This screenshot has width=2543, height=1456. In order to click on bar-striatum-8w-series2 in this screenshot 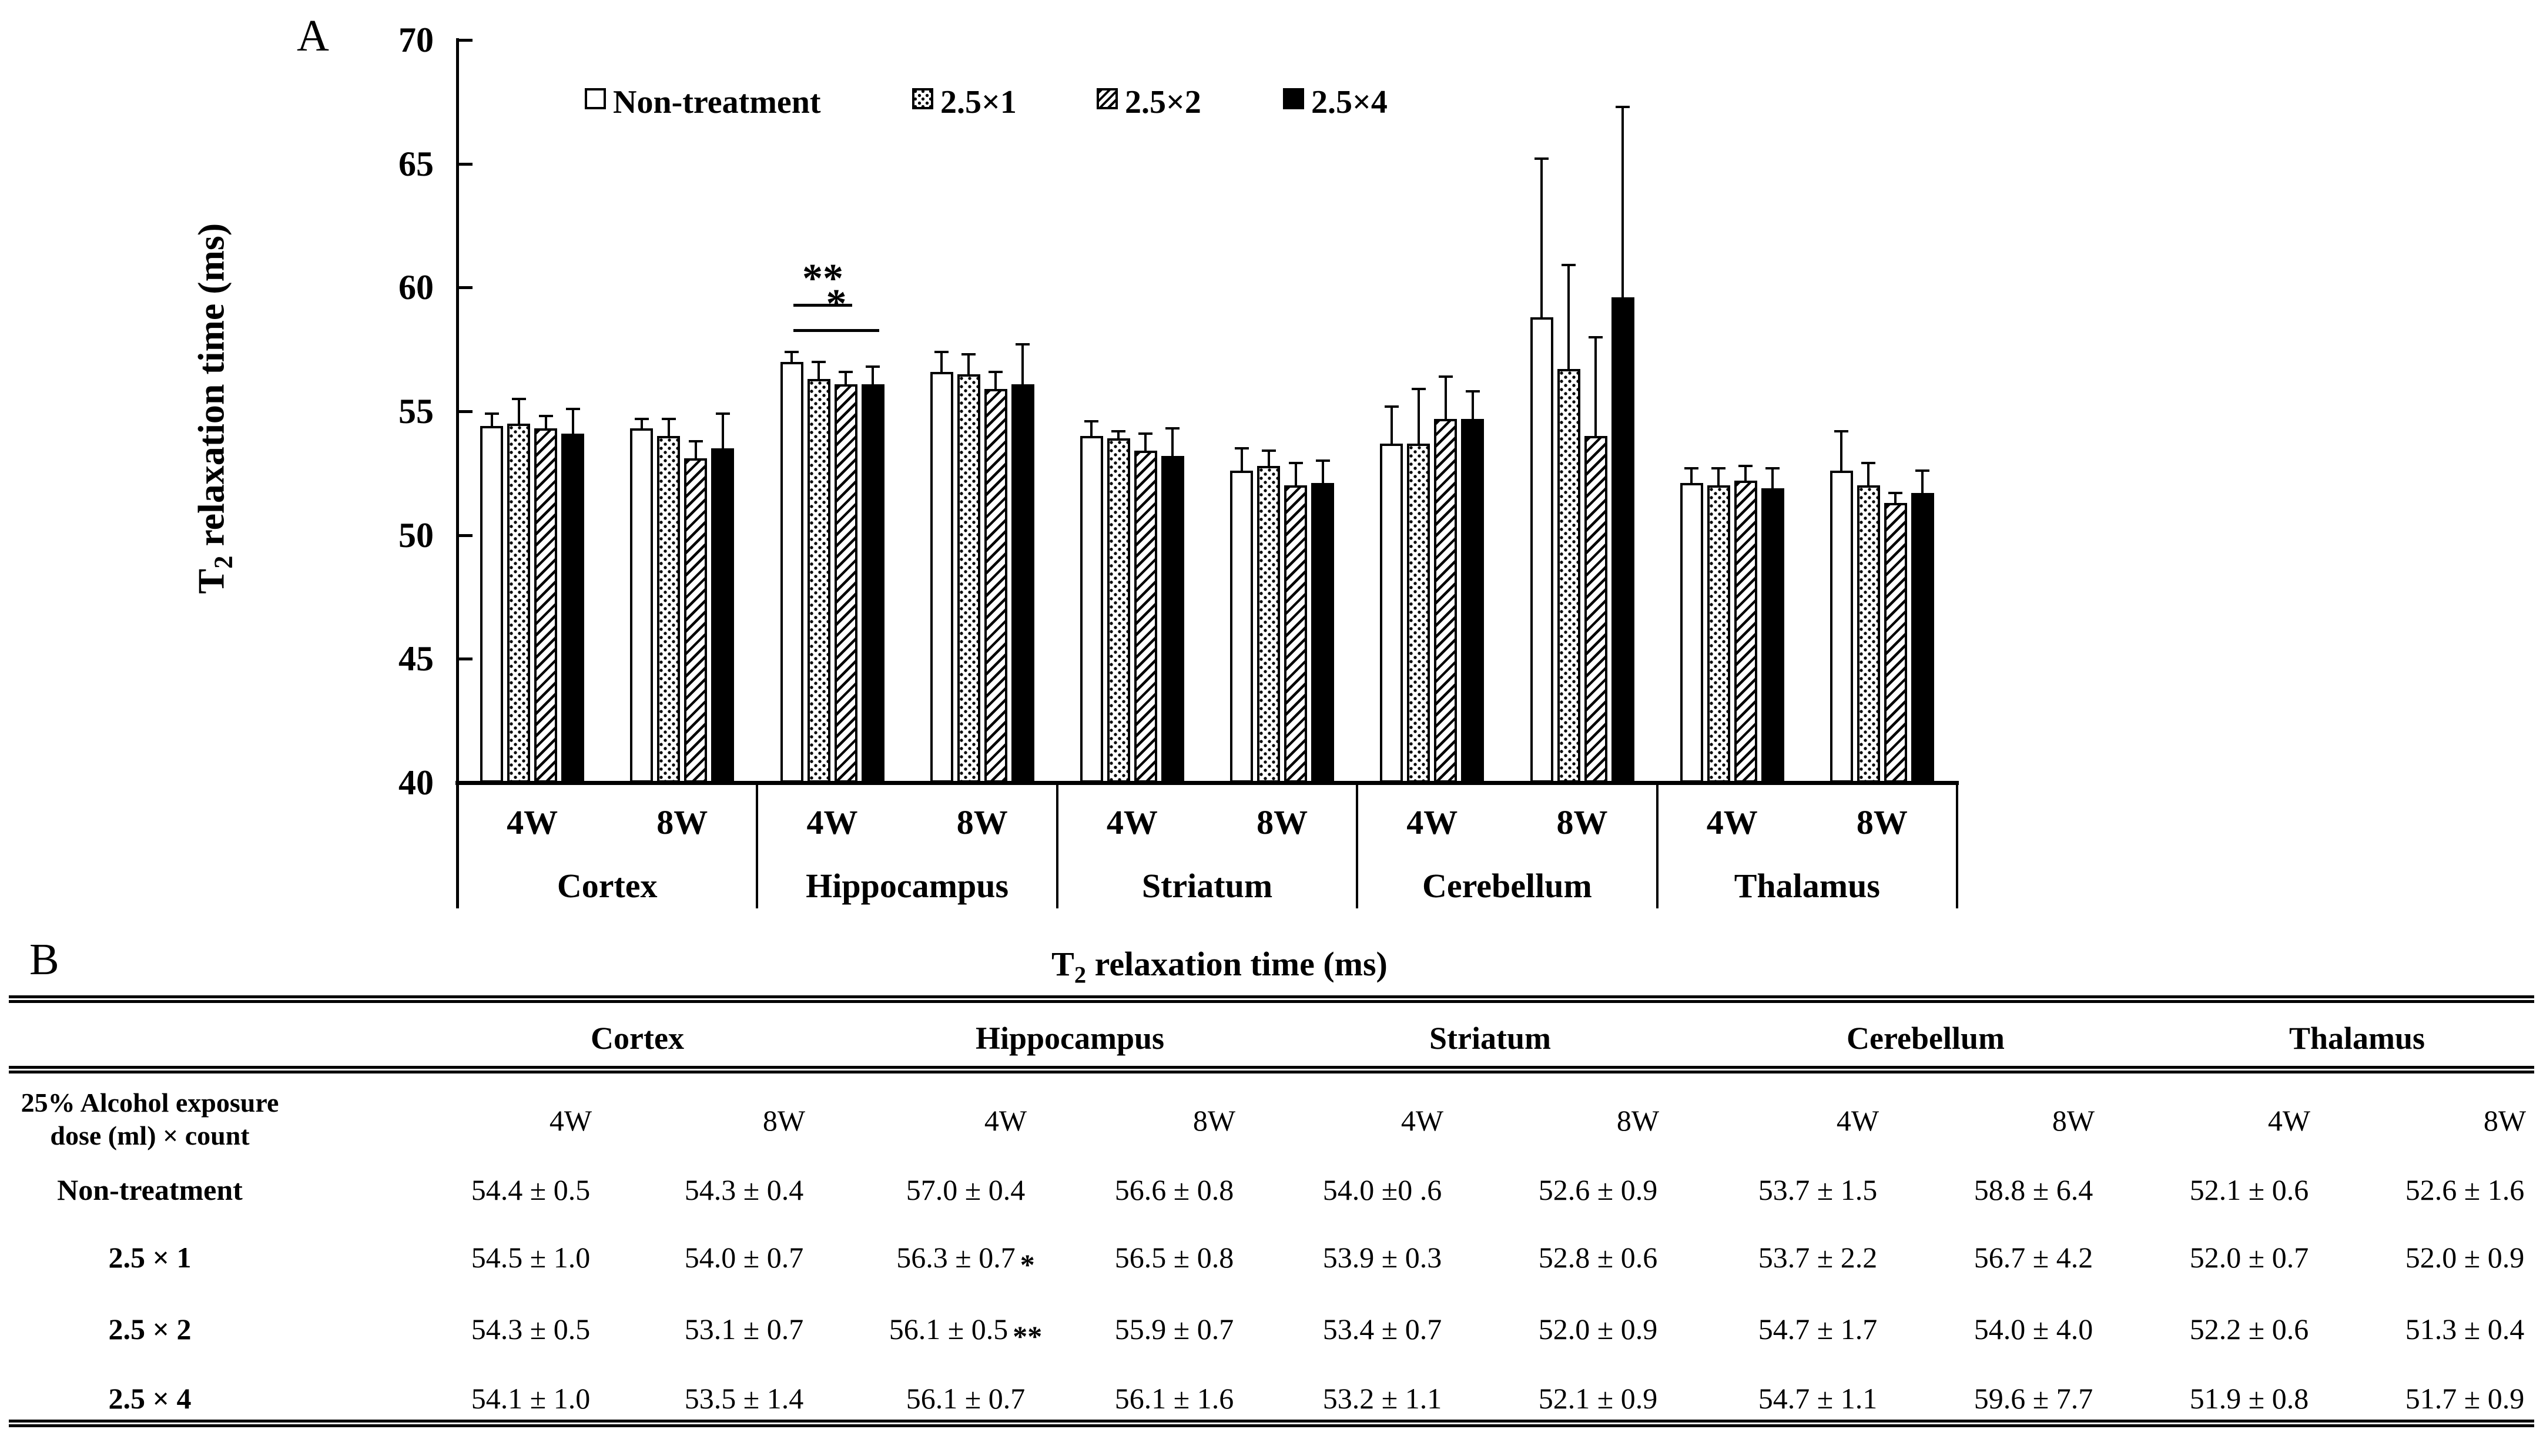, I will do `click(1296, 634)`.